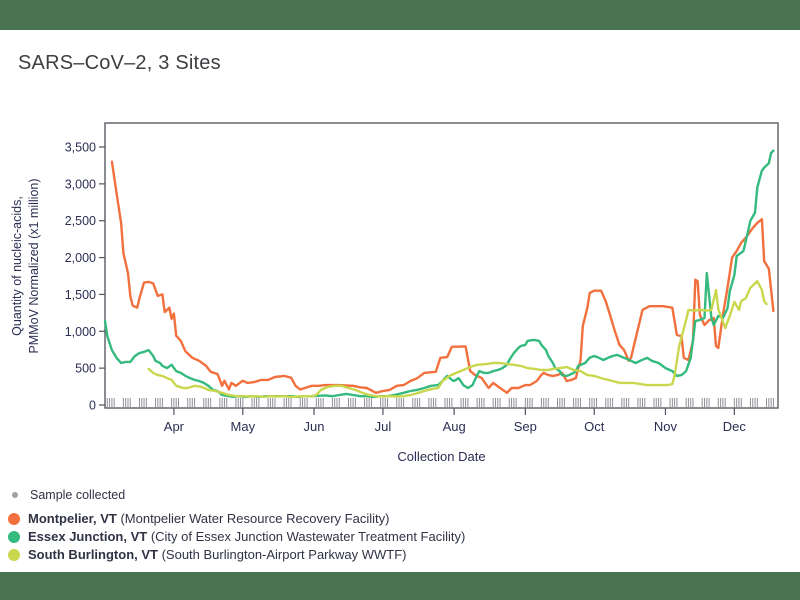  What do you see at coordinates (80, 184) in the screenshot?
I see `y-tick-label: 3,000` at bounding box center [80, 184].